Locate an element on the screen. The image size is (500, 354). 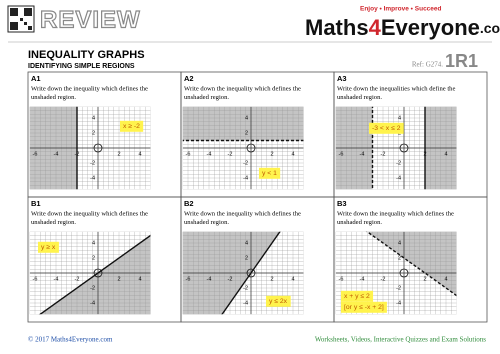
answer: y ≤ 2x is located at coordinates (278, 301).